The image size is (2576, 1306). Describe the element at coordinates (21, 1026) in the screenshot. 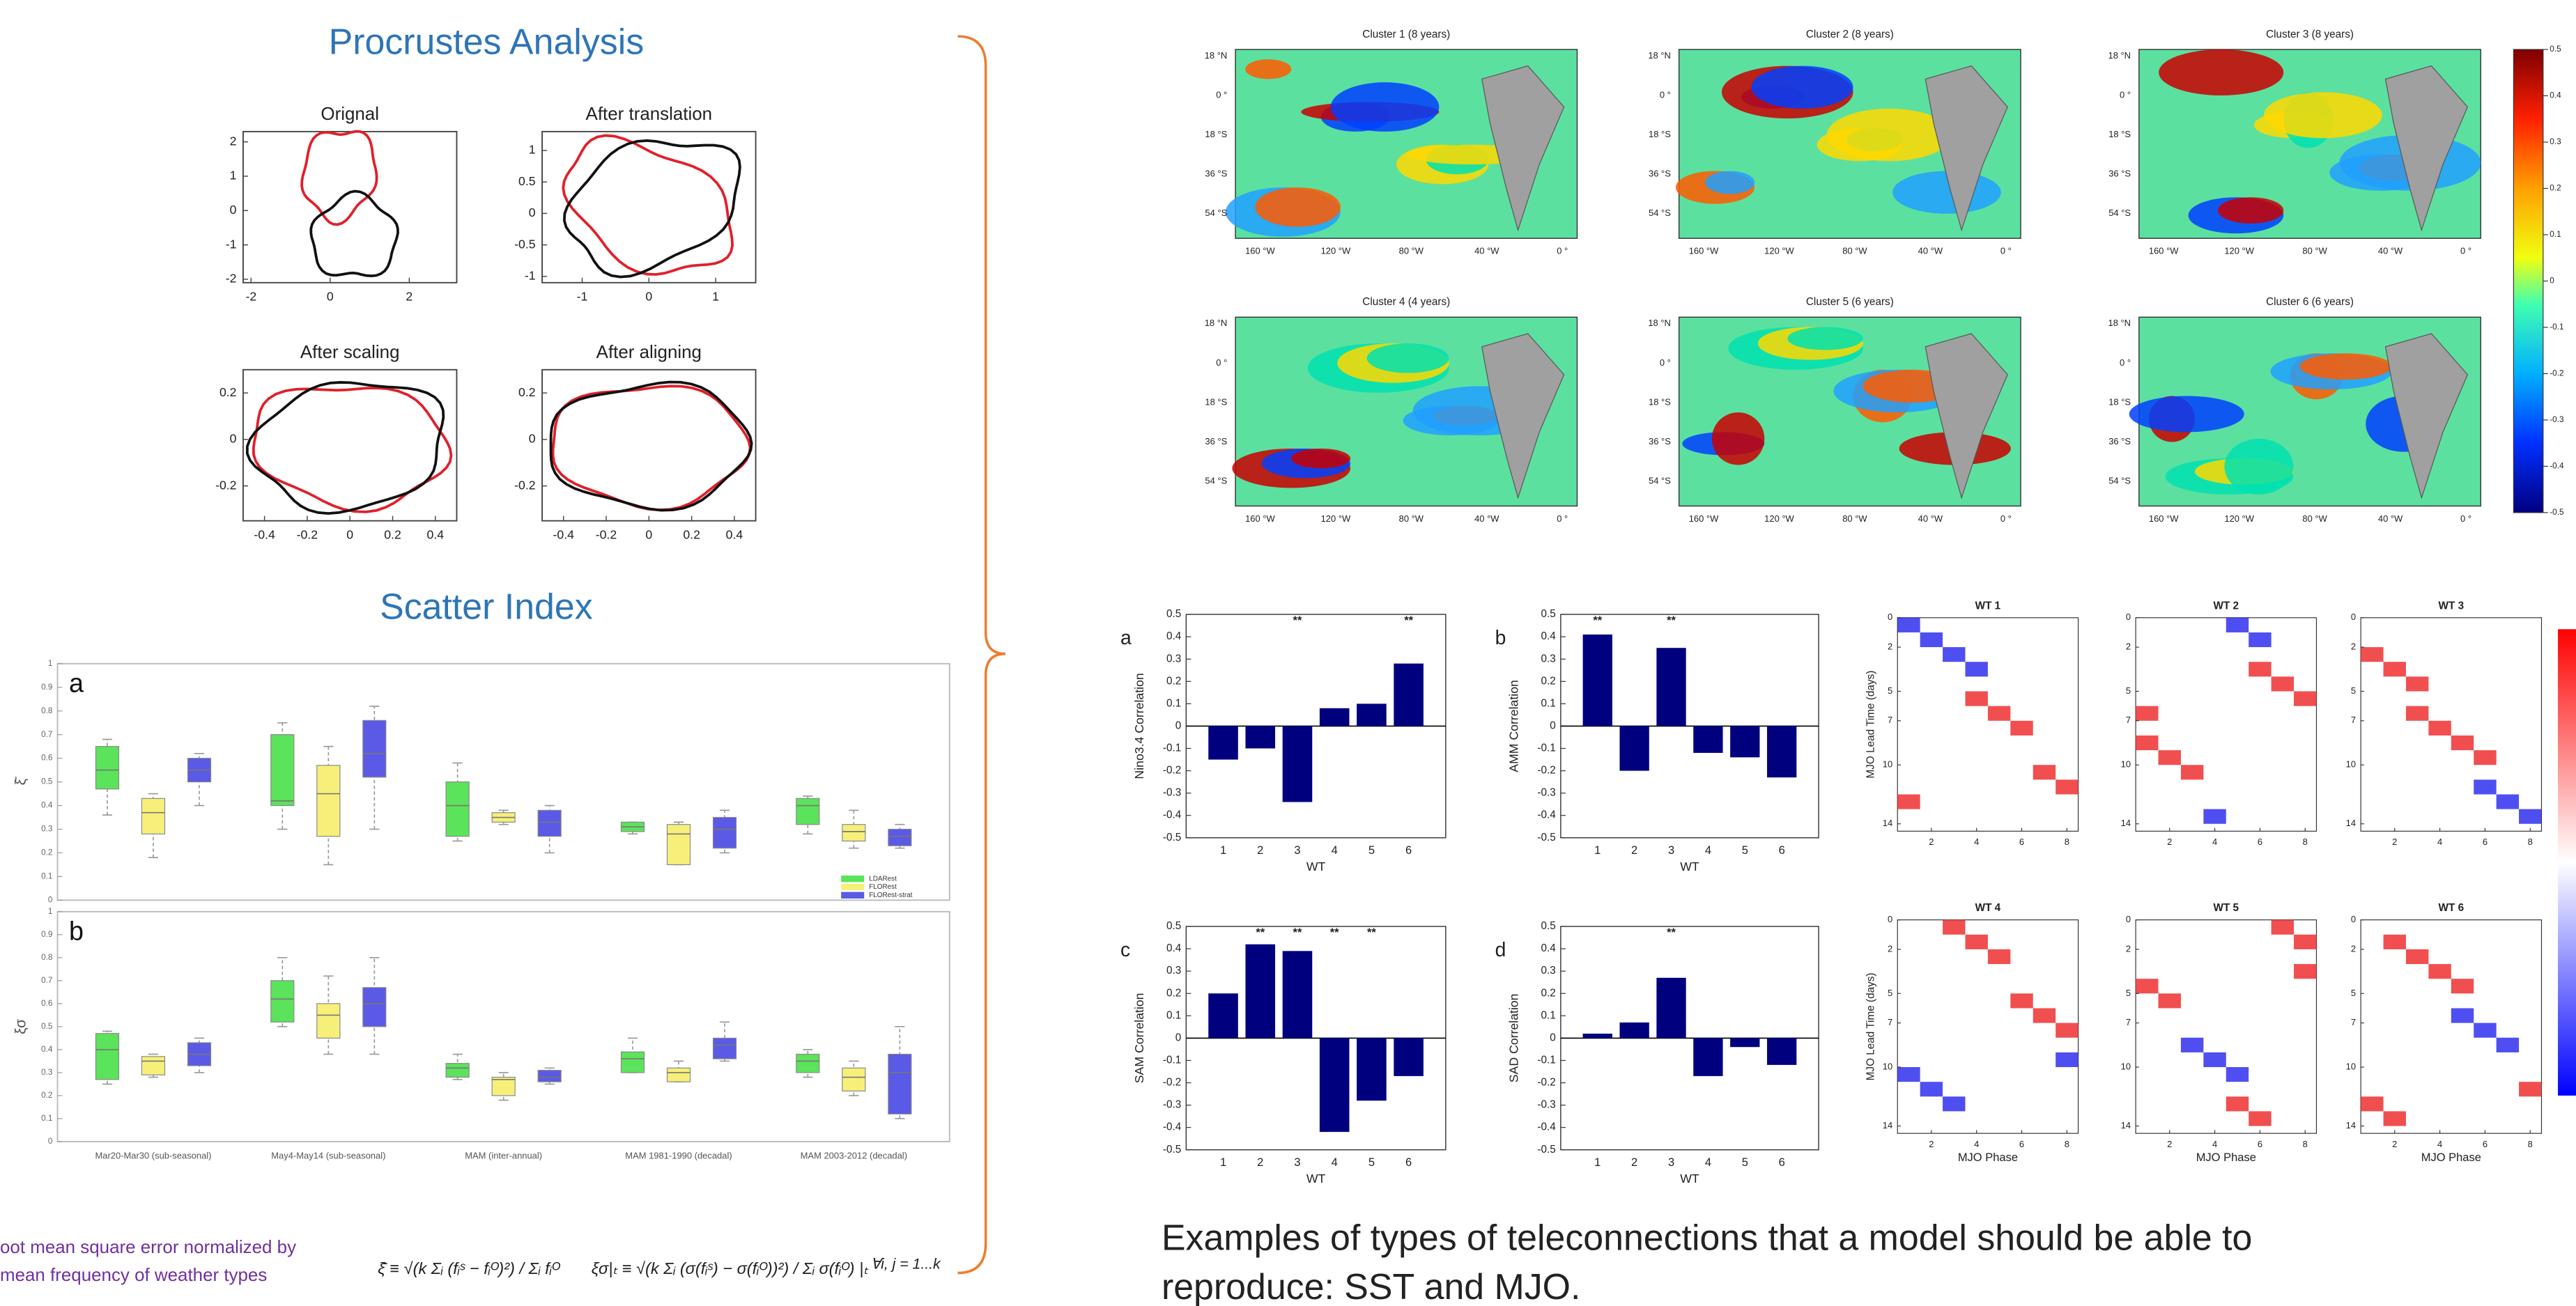

I see `y-axis-label: ξσ` at that location.